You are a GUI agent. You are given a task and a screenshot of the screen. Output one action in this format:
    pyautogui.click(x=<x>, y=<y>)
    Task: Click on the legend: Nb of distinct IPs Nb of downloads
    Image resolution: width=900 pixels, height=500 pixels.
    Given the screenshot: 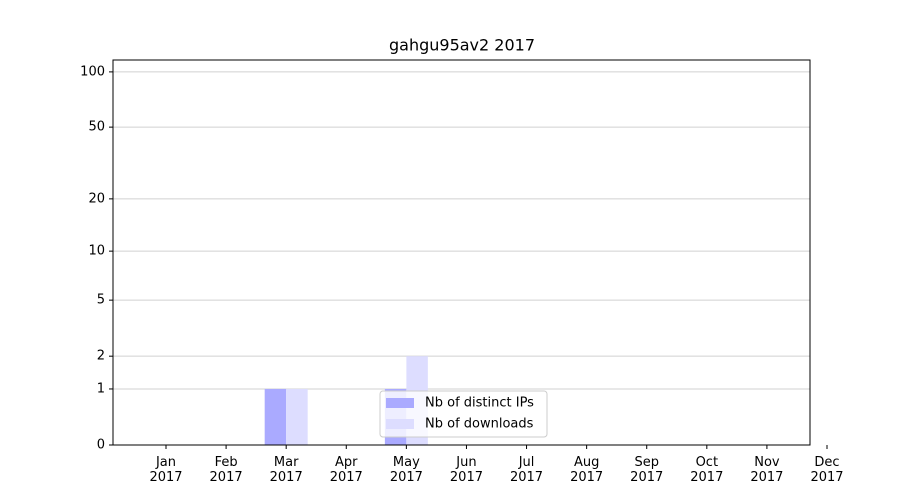 What is the action you would take?
    pyautogui.click(x=463, y=414)
    